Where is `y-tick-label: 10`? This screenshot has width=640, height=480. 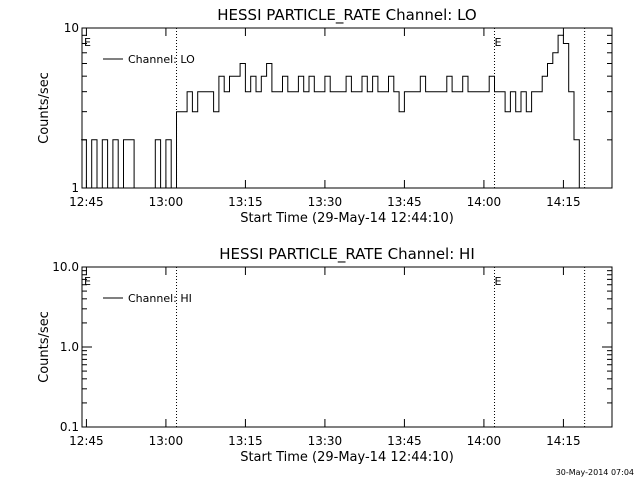
y-tick-label: 10 is located at coordinates (71, 28).